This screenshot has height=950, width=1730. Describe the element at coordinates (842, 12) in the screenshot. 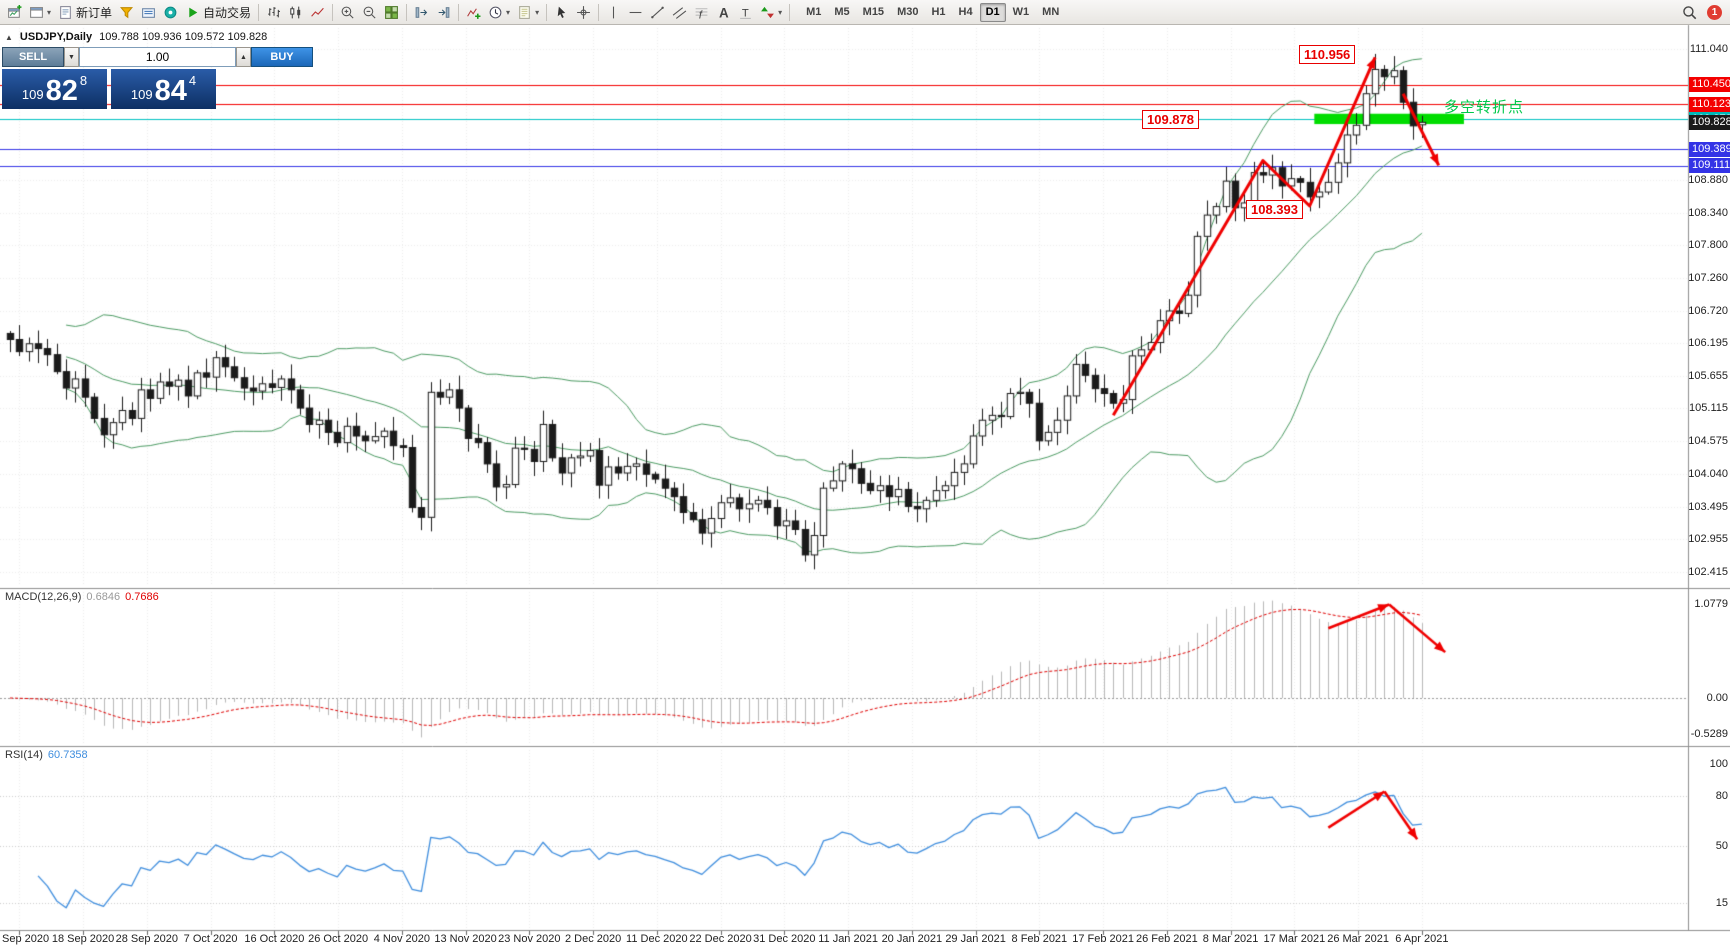

I see `timeframe-m5-button: M5` at that location.